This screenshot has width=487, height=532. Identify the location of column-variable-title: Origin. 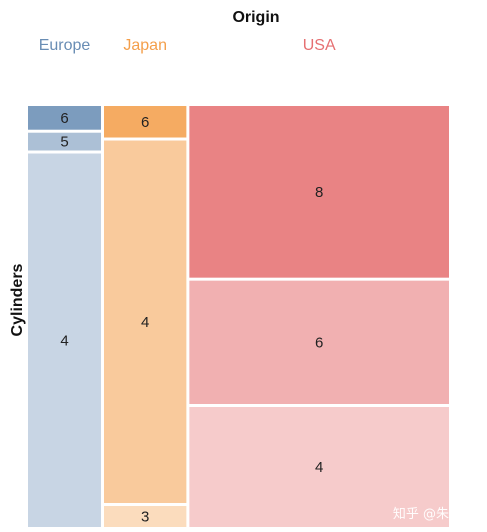
(255, 17).